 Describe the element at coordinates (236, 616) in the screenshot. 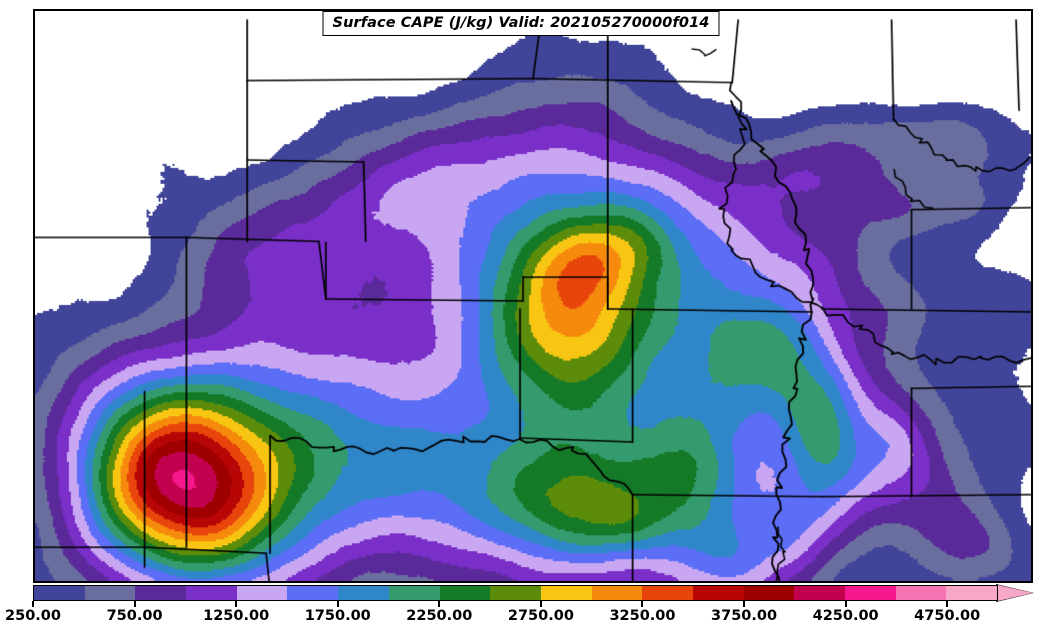

I see `colorbar-label-1250: 1250.00` at that location.